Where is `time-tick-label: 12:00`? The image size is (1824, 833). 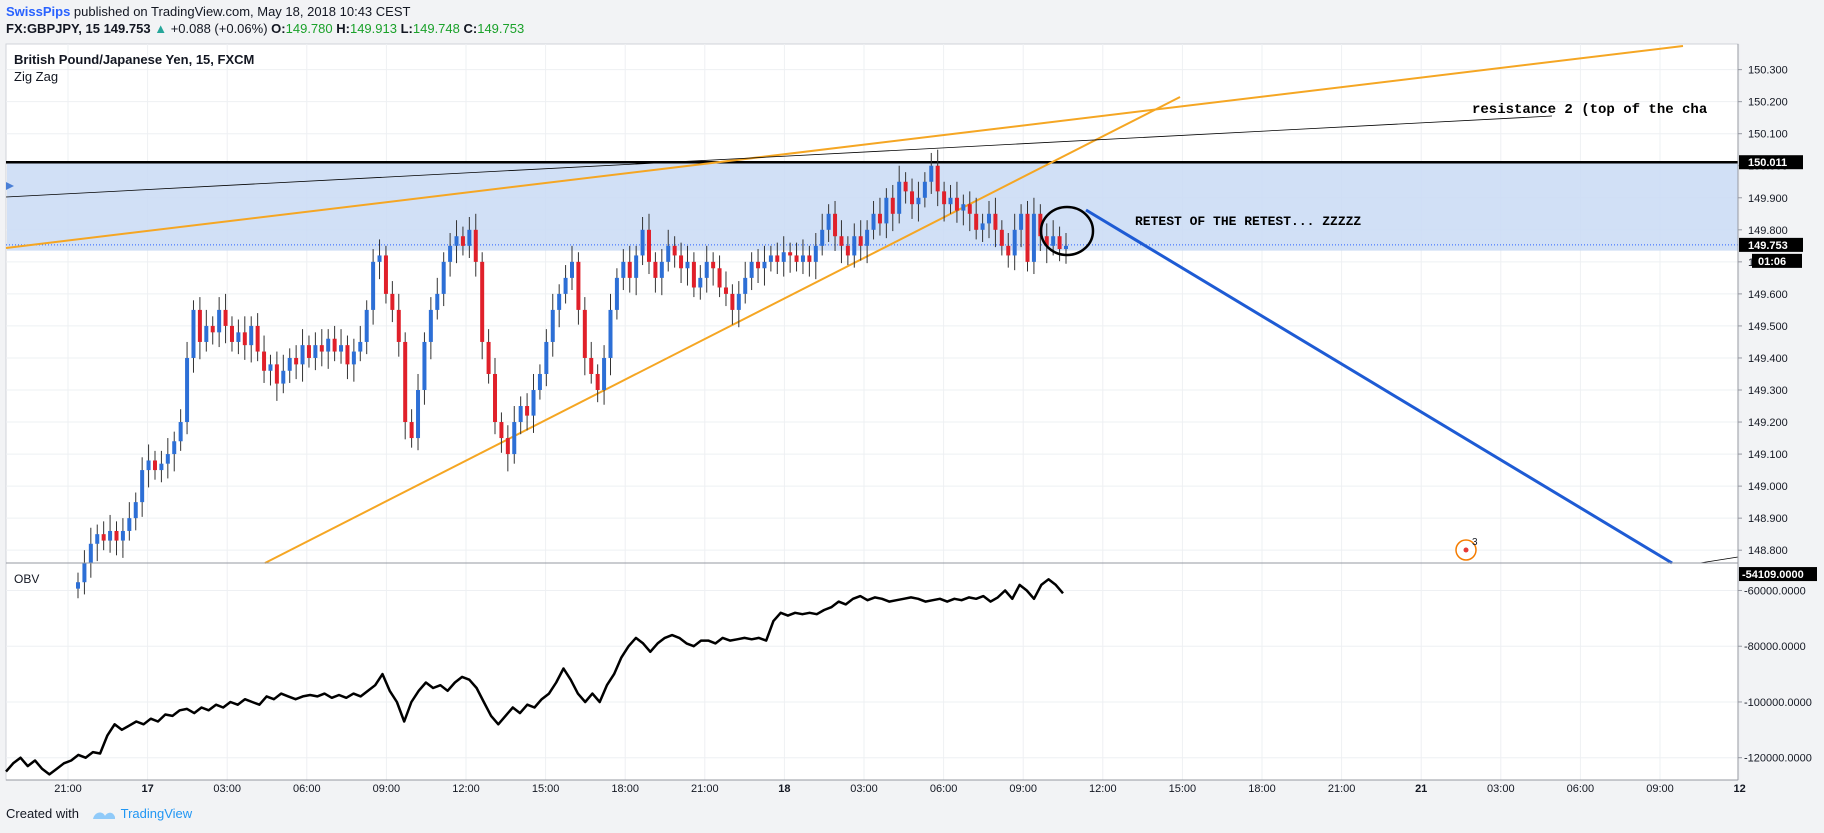 time-tick-label: 12:00 is located at coordinates (1103, 789).